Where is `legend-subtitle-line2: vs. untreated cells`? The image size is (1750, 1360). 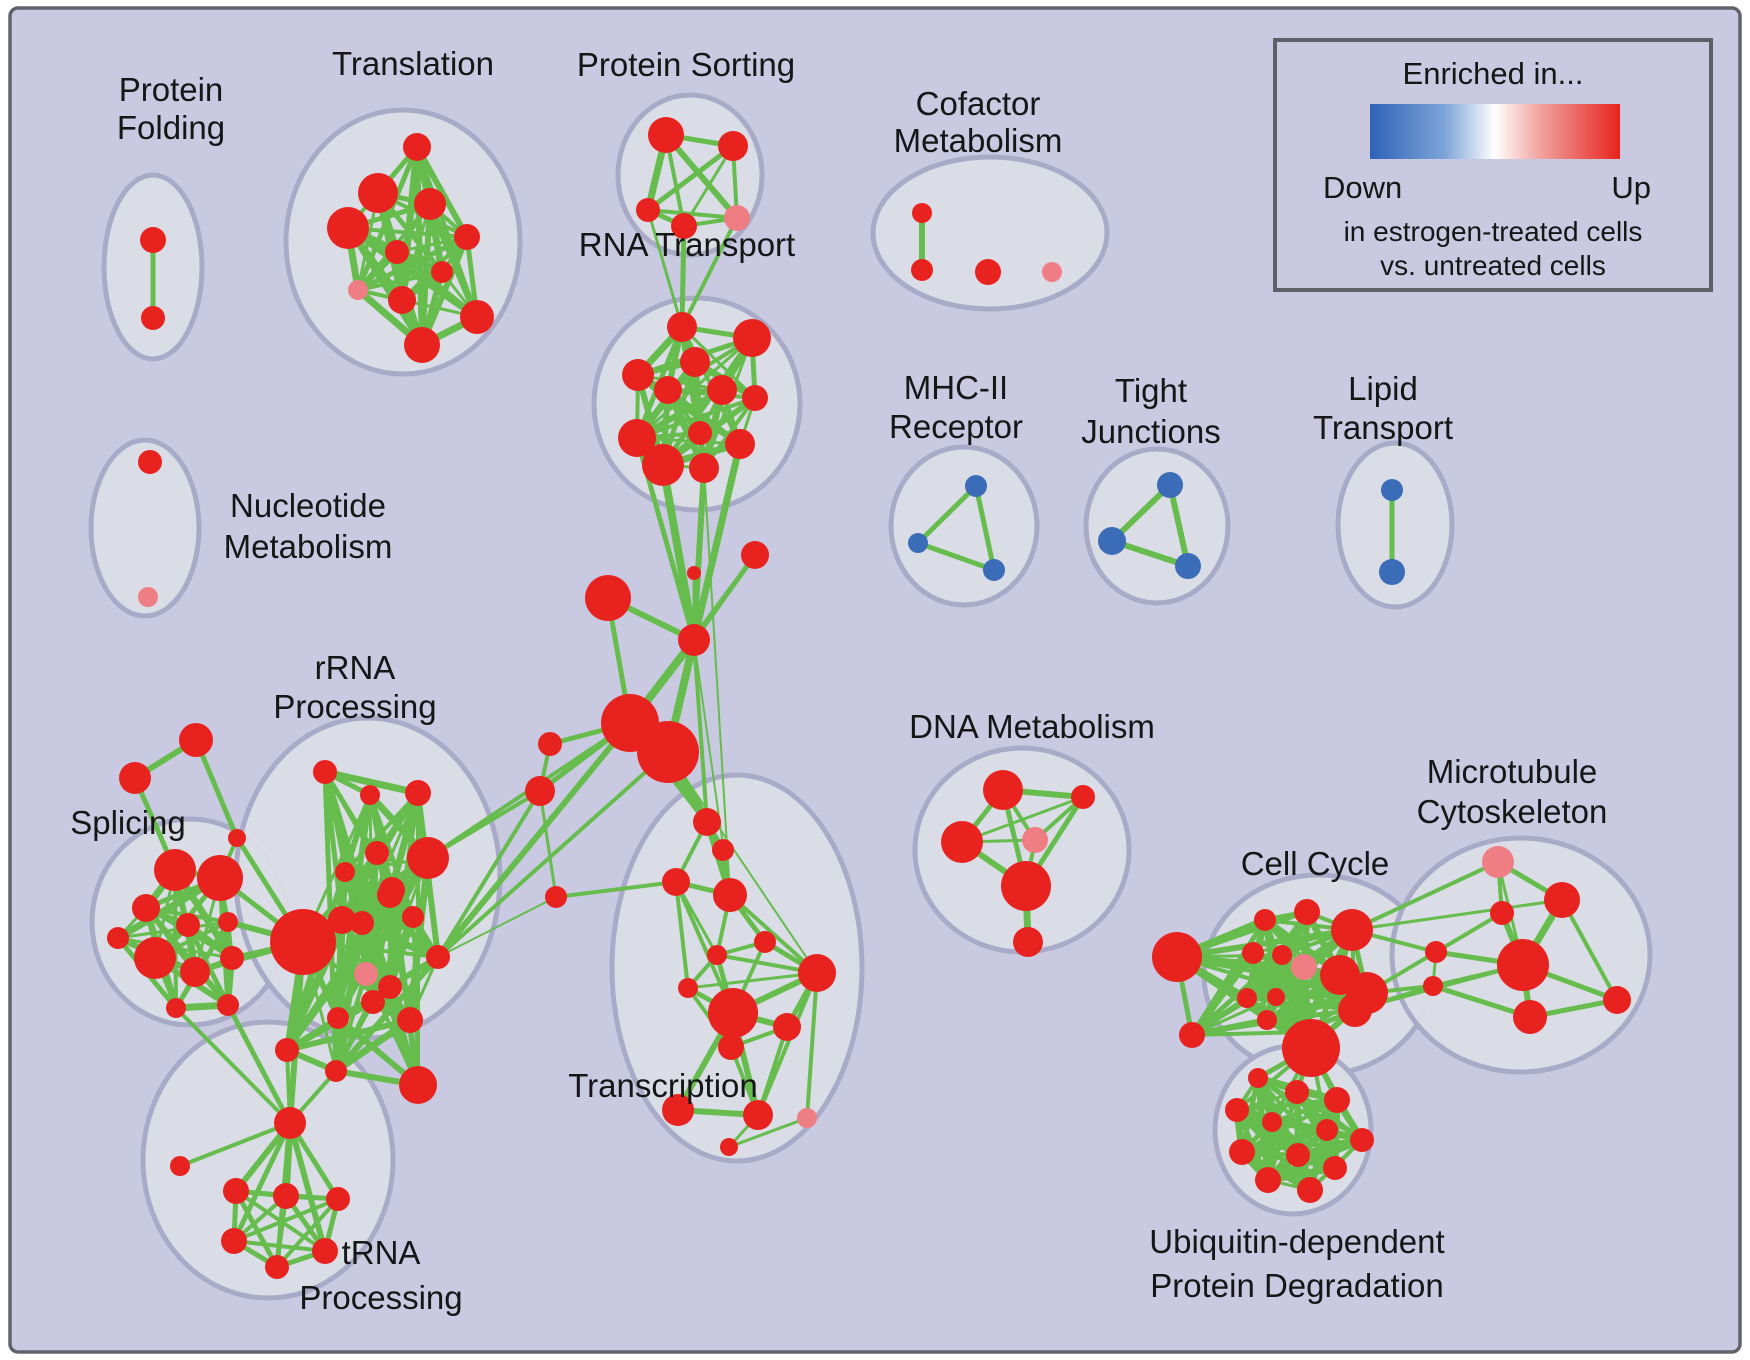 legend-subtitle-line2: vs. untreated cells is located at coordinates (1493, 265).